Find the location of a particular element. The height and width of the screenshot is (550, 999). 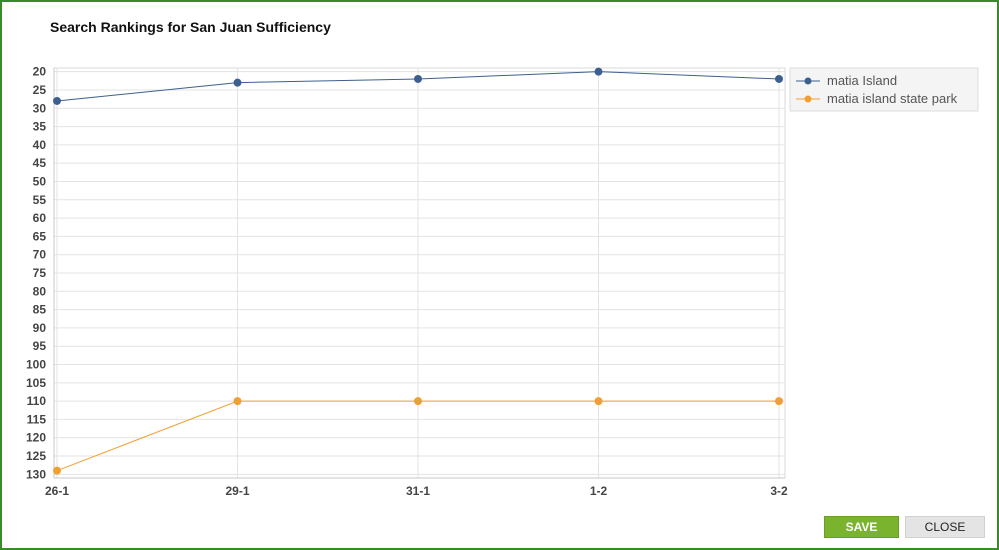

save-button: SAVE is located at coordinates (861, 527).